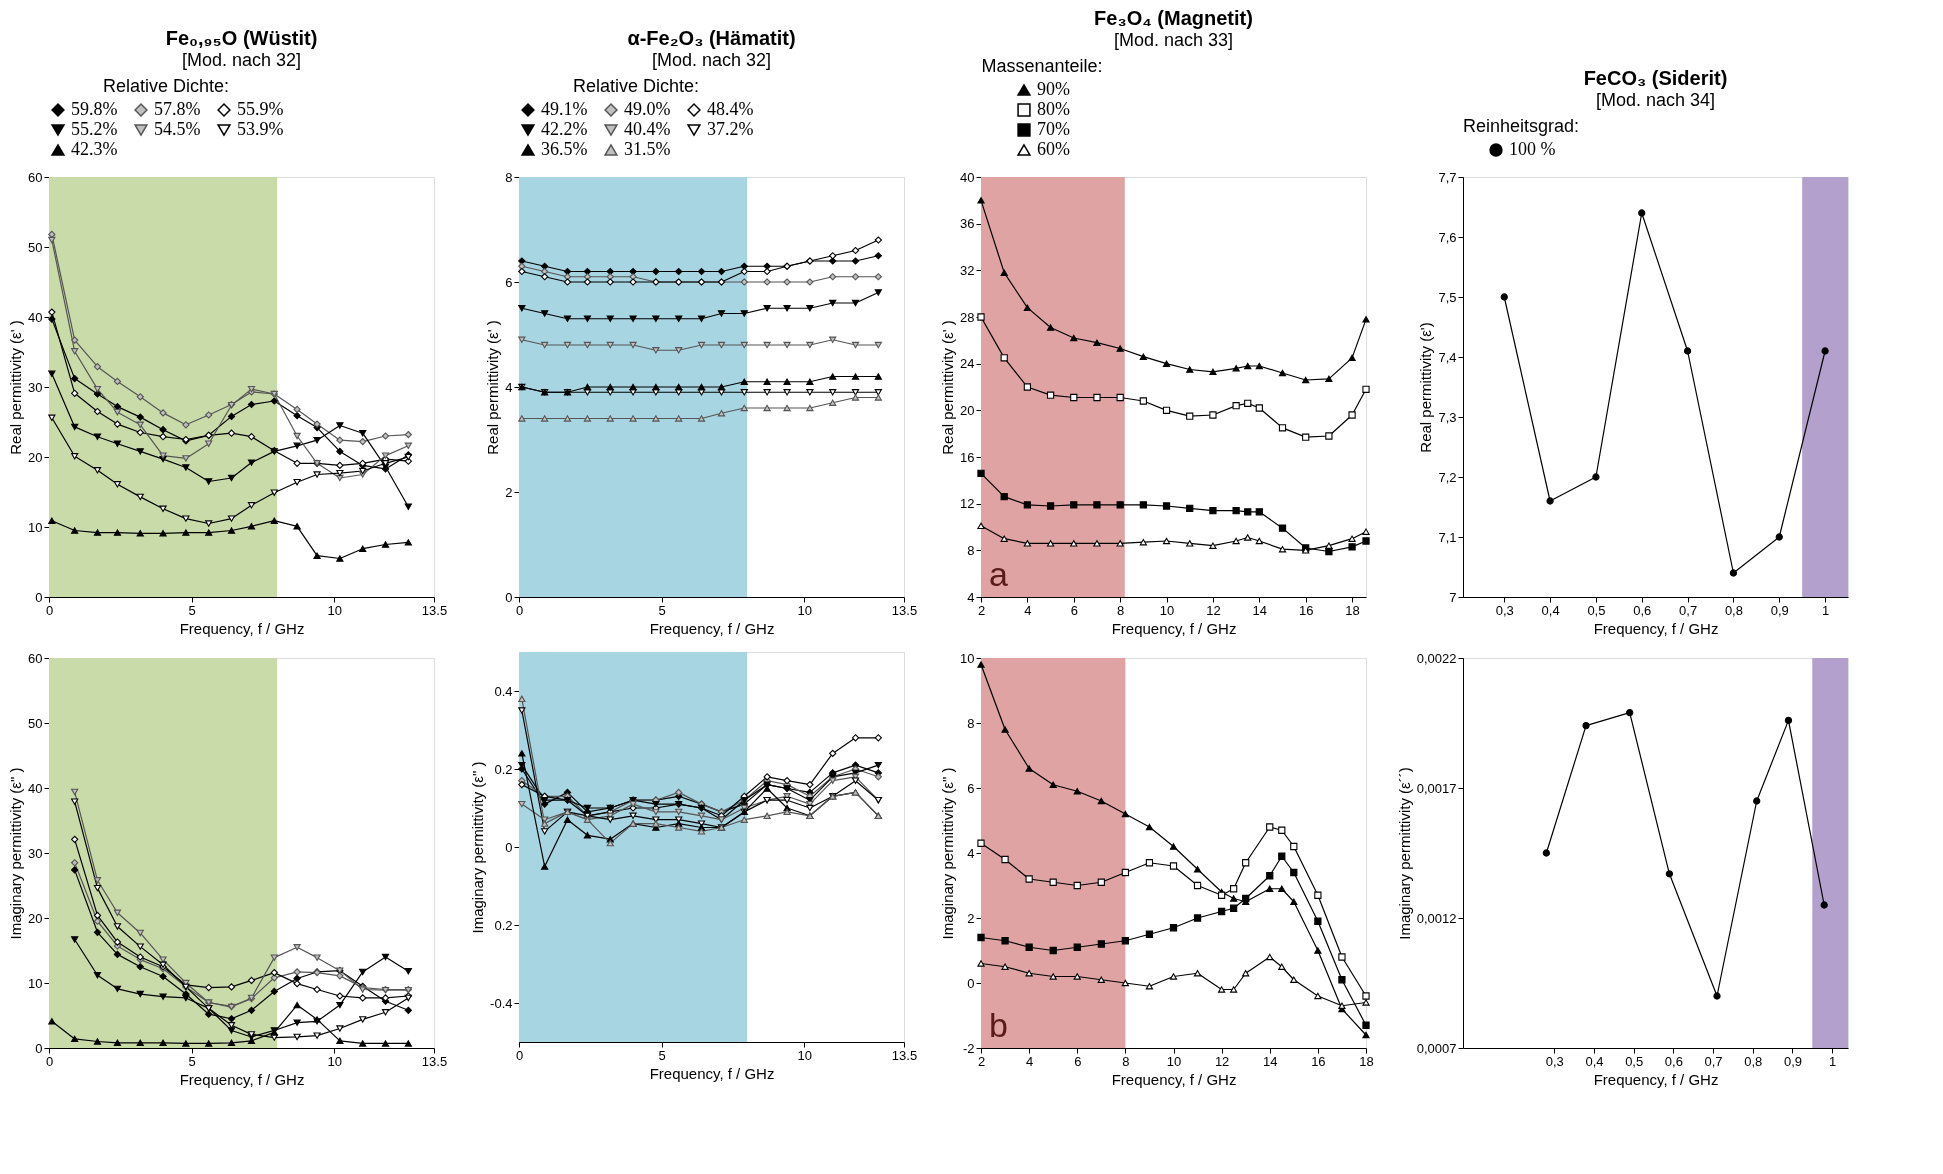 This screenshot has height=1174, width=1943. Describe the element at coordinates (1318, 1061) in the screenshot. I see `x-tick-label: 16` at that location.